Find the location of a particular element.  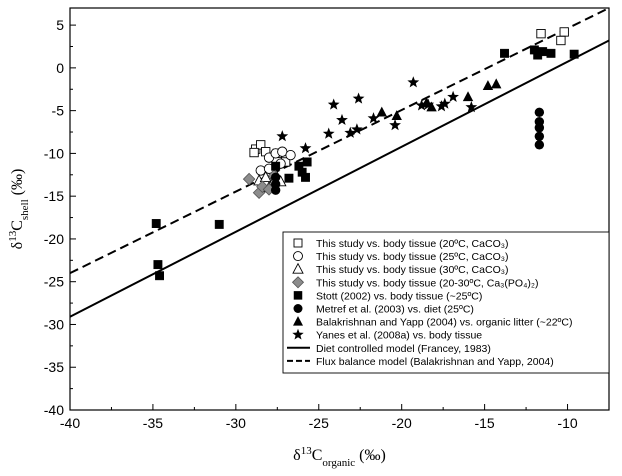

x-tick-label: -40 is located at coordinates (70, 423).